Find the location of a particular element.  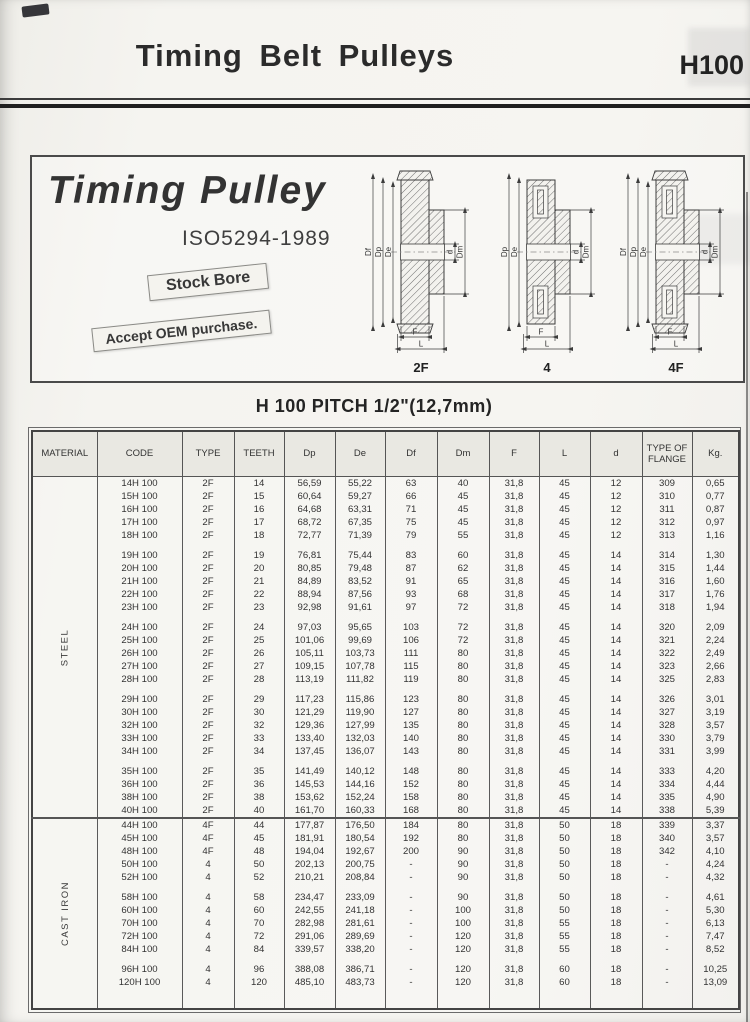

cell: 80,85 is located at coordinates (309, 568).